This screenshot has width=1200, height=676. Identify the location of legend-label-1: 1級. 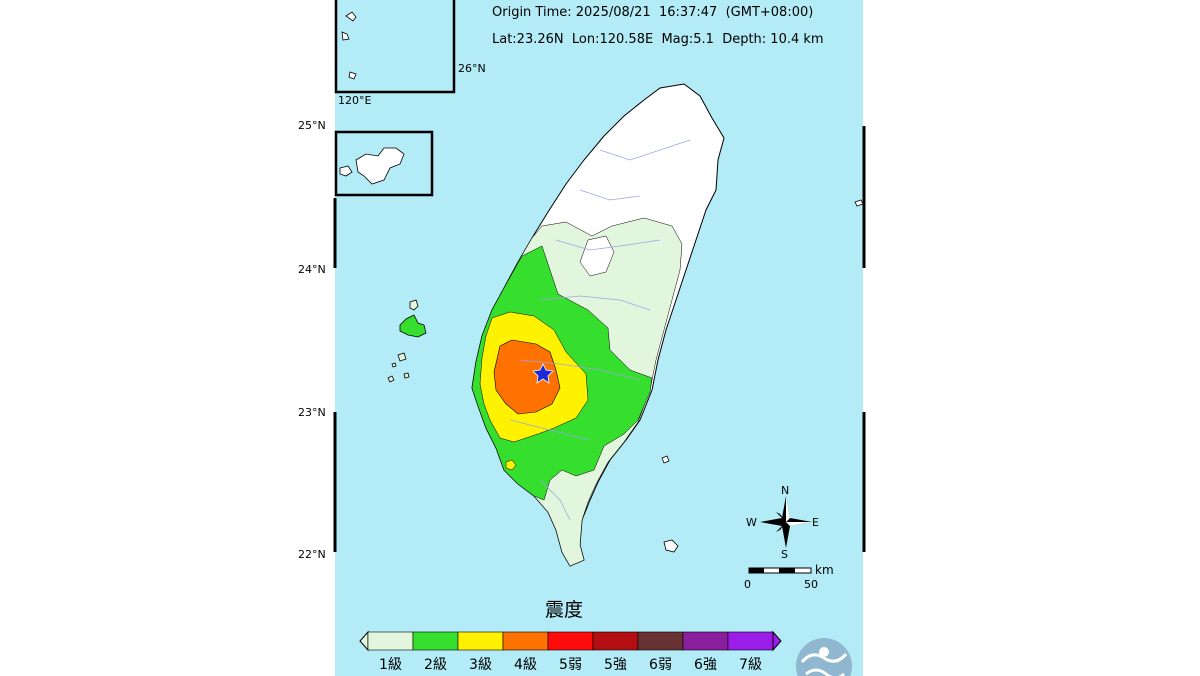
(390, 665).